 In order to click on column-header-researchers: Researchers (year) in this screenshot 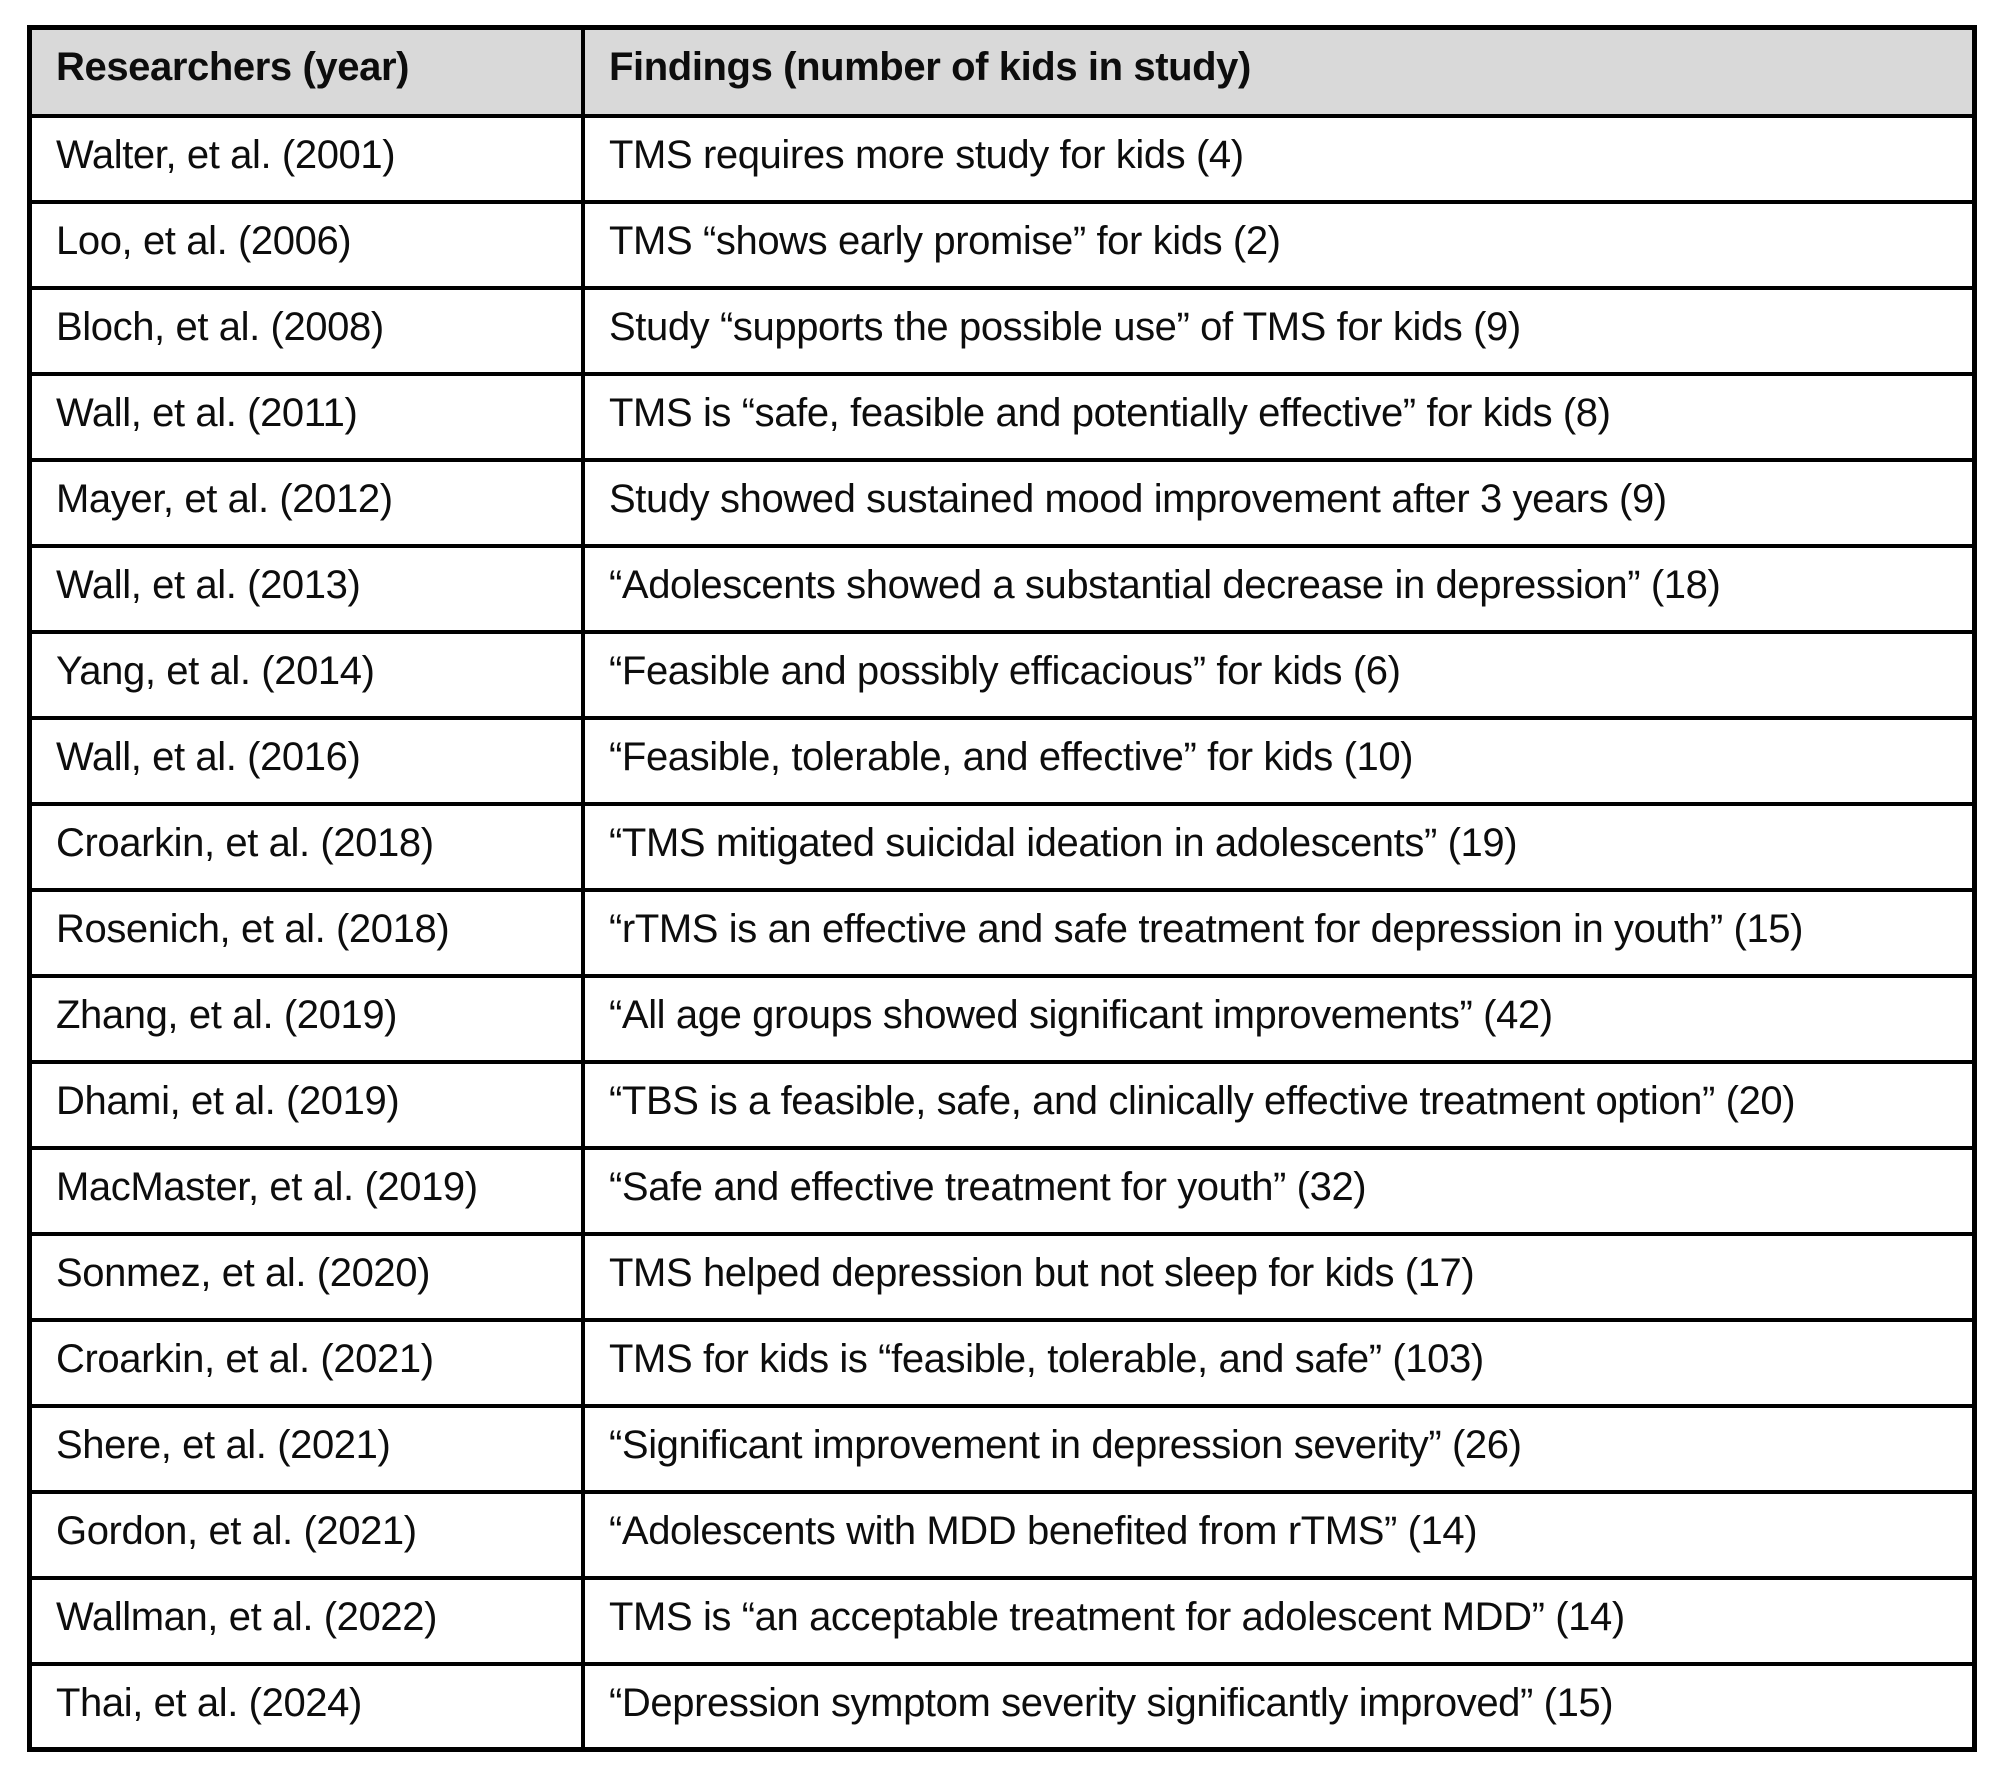, I will do `click(306, 71)`.